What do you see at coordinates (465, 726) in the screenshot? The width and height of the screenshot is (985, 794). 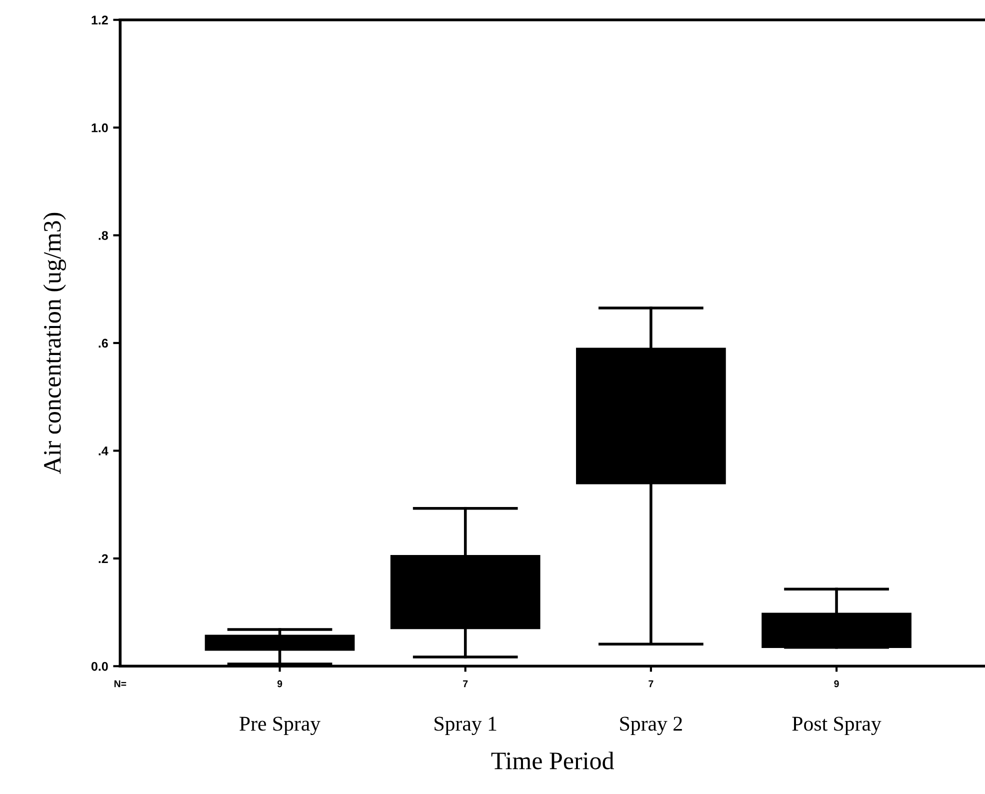 I see `x-tick-label: Spray 1` at bounding box center [465, 726].